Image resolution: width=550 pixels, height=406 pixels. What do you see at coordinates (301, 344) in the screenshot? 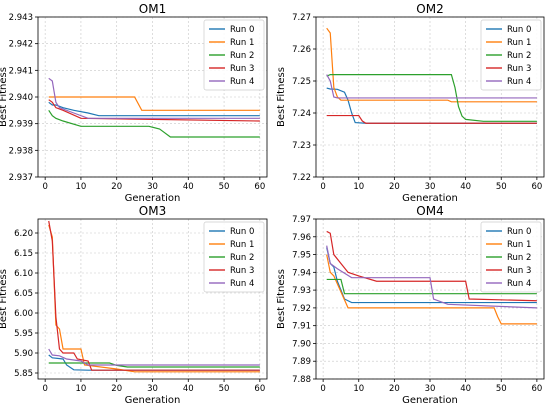
I see `y-tick-label: 7.90` at bounding box center [301, 344].